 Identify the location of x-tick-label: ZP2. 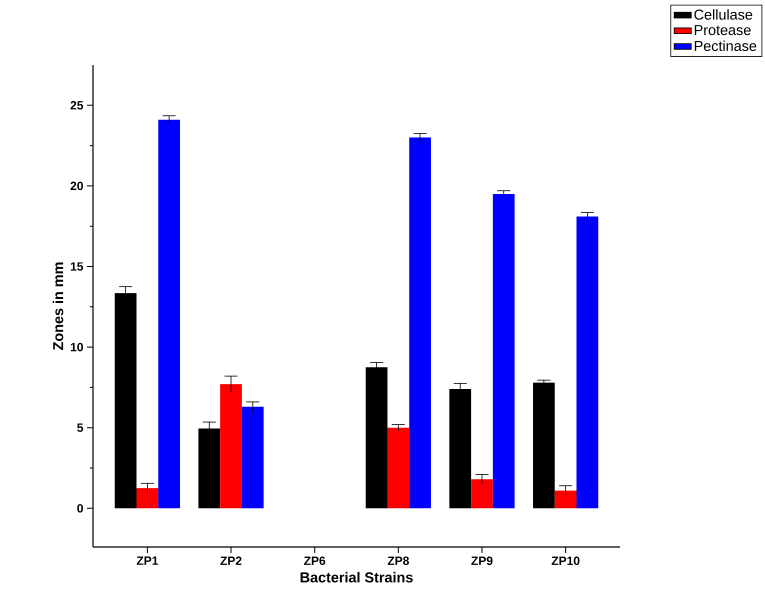
(231, 560).